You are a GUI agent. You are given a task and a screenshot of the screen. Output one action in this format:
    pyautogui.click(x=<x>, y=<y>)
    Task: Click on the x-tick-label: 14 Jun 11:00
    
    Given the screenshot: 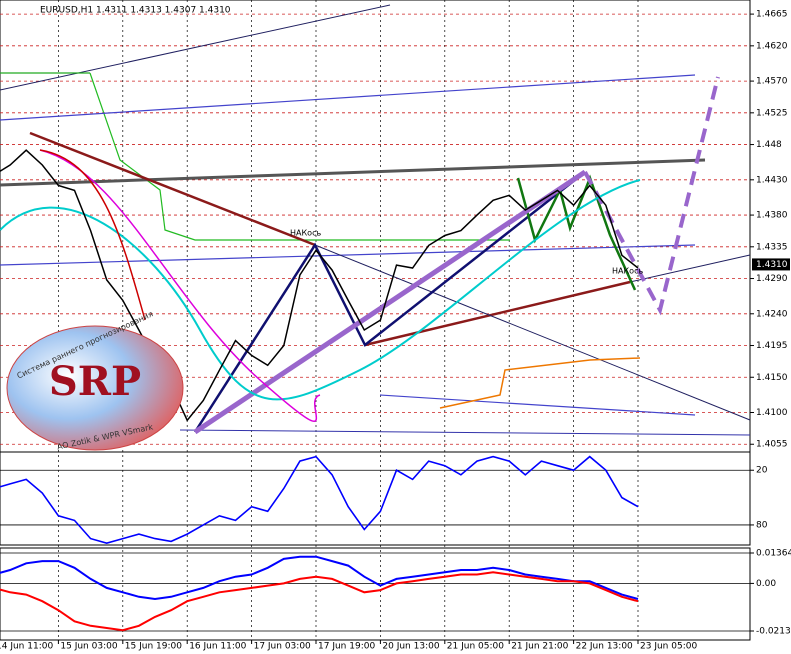 What is the action you would take?
    pyautogui.click(x=26, y=647)
    